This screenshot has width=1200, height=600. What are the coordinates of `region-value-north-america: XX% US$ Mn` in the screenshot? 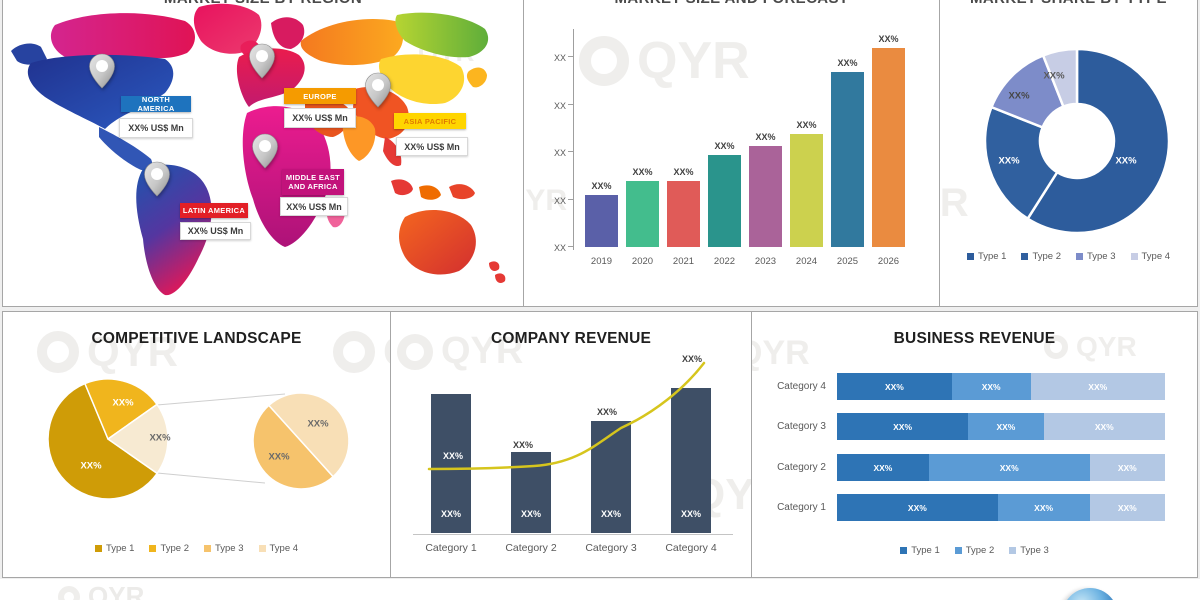 It's located at (156, 128).